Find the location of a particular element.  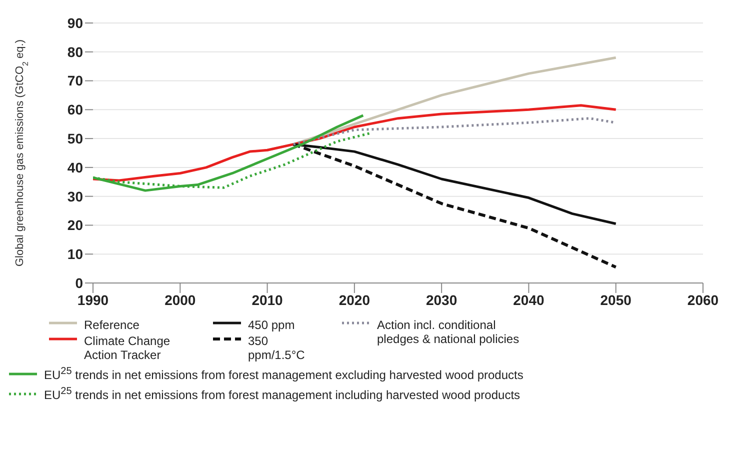

legend-label: Action incl. conditional pledges & national policies is located at coordinates (448, 332).